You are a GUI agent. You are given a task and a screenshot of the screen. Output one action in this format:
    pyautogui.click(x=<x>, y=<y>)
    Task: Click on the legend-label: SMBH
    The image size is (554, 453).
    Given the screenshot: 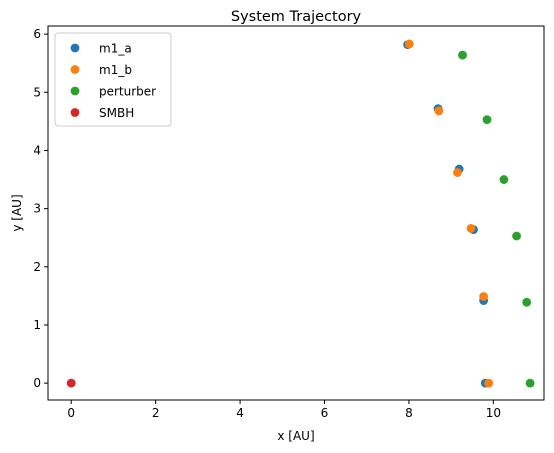 What is the action you would take?
    pyautogui.click(x=116, y=113)
    